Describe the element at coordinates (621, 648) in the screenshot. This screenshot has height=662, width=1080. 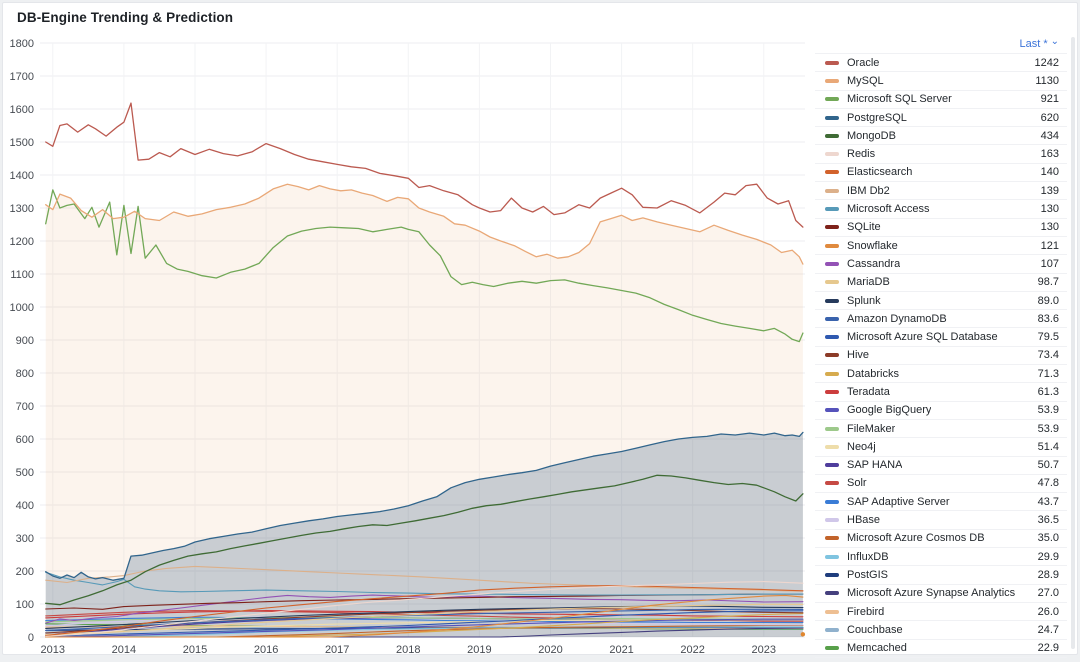
I see `x-axis-label: 2021` at that location.